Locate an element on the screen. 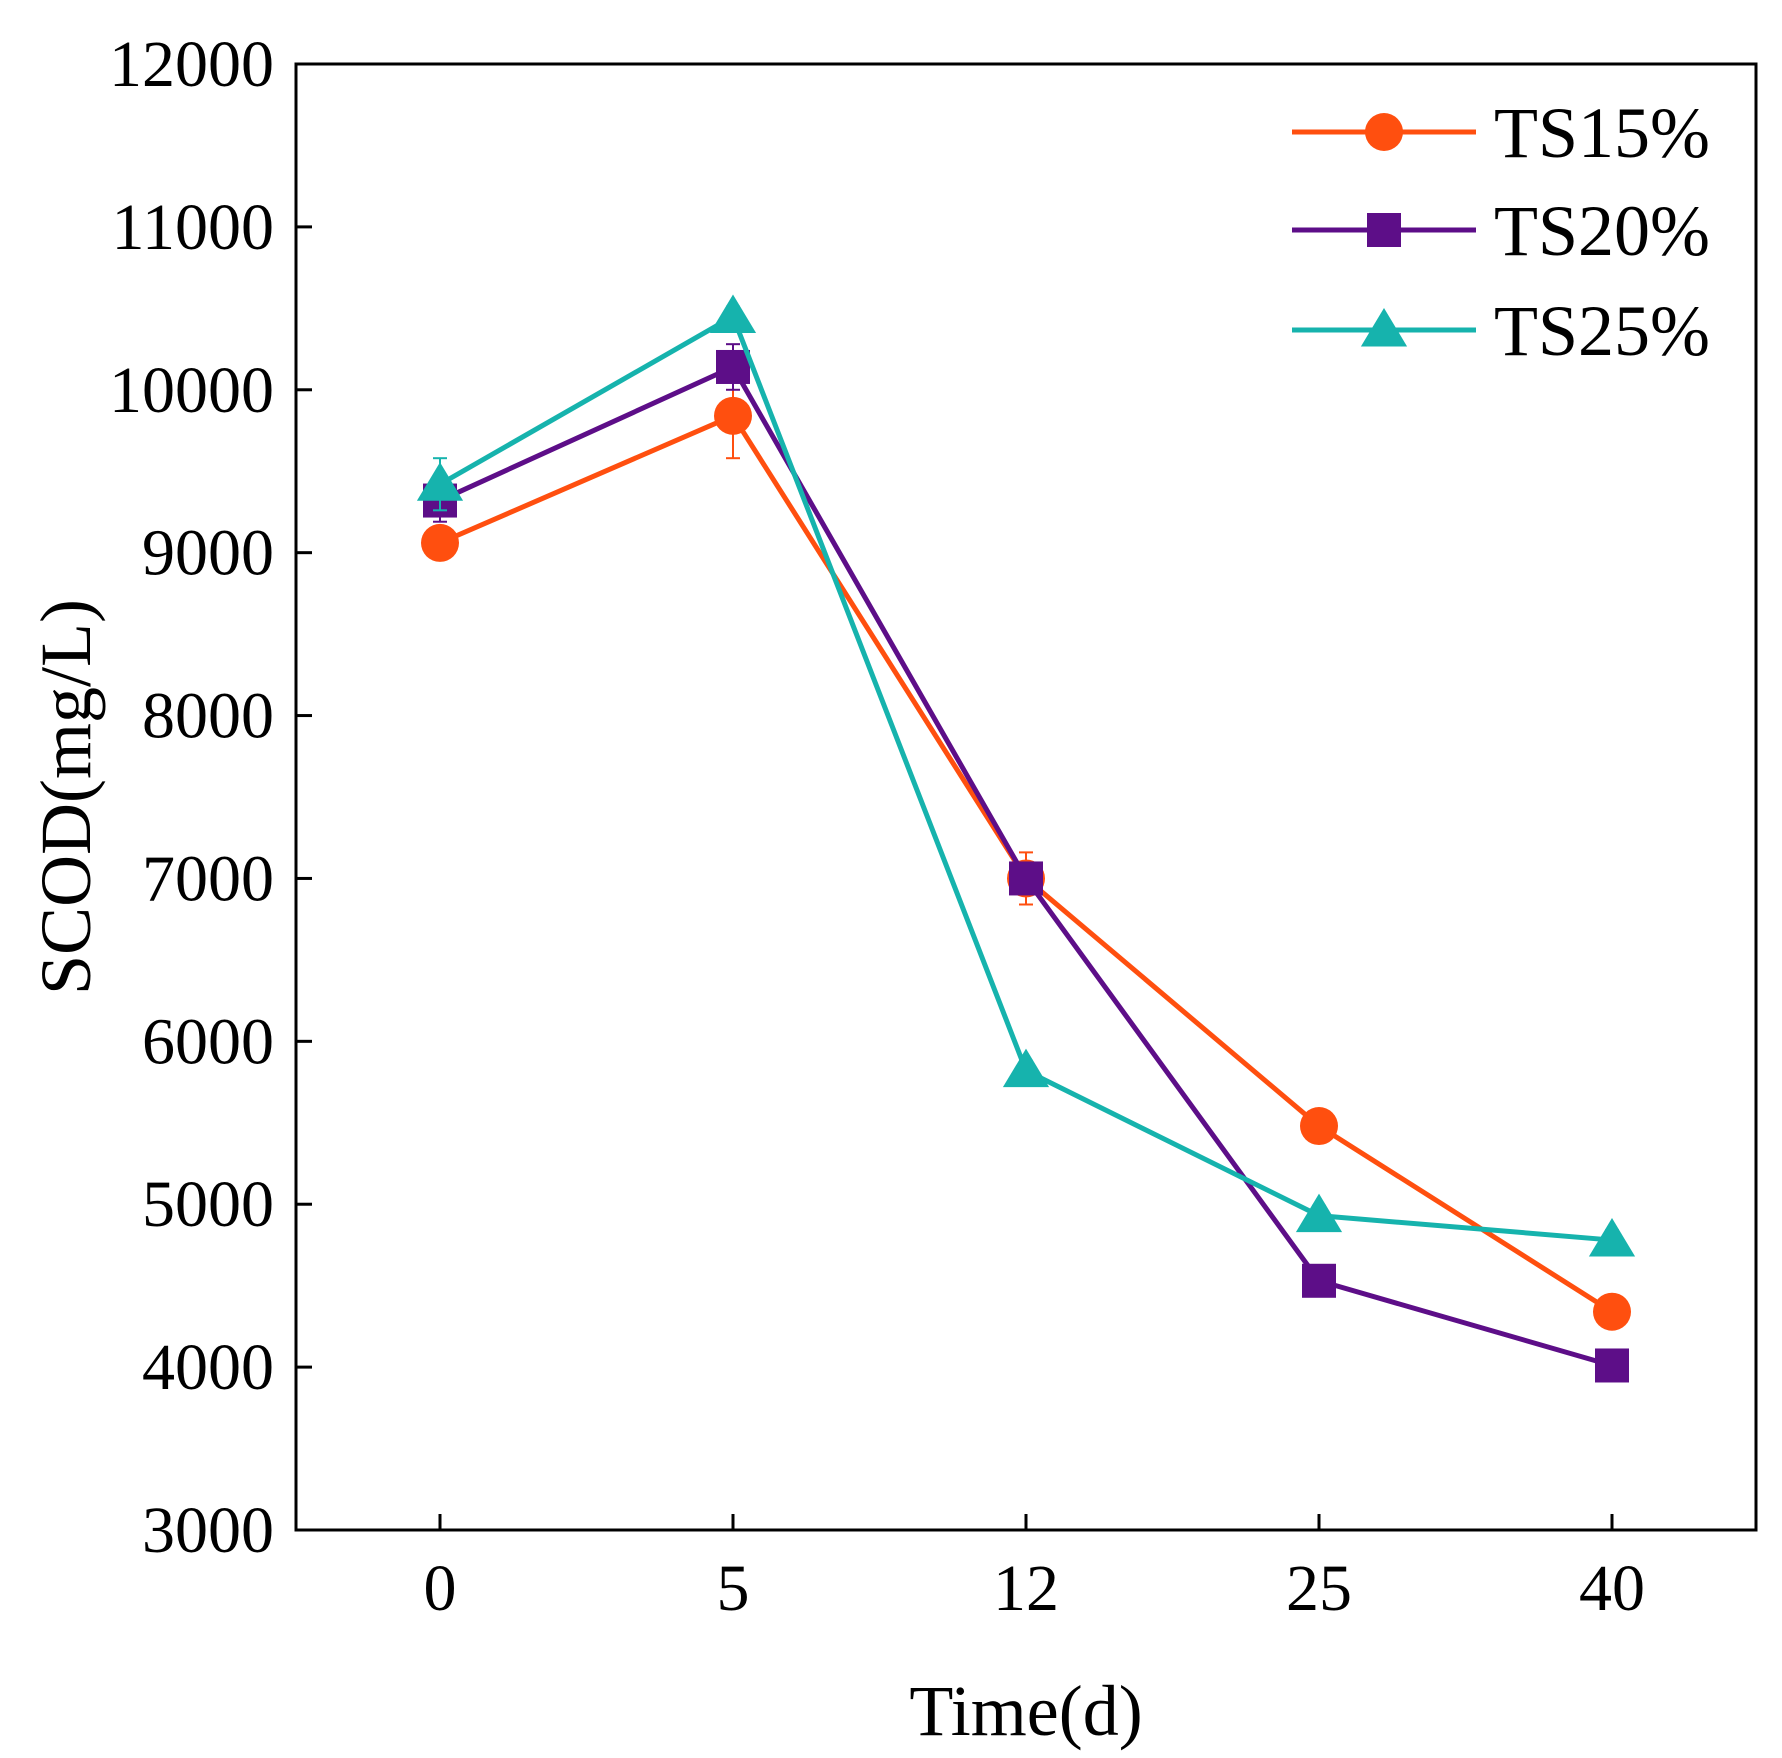  legend-item-TS25%: TS25% is located at coordinates (1501, 331).